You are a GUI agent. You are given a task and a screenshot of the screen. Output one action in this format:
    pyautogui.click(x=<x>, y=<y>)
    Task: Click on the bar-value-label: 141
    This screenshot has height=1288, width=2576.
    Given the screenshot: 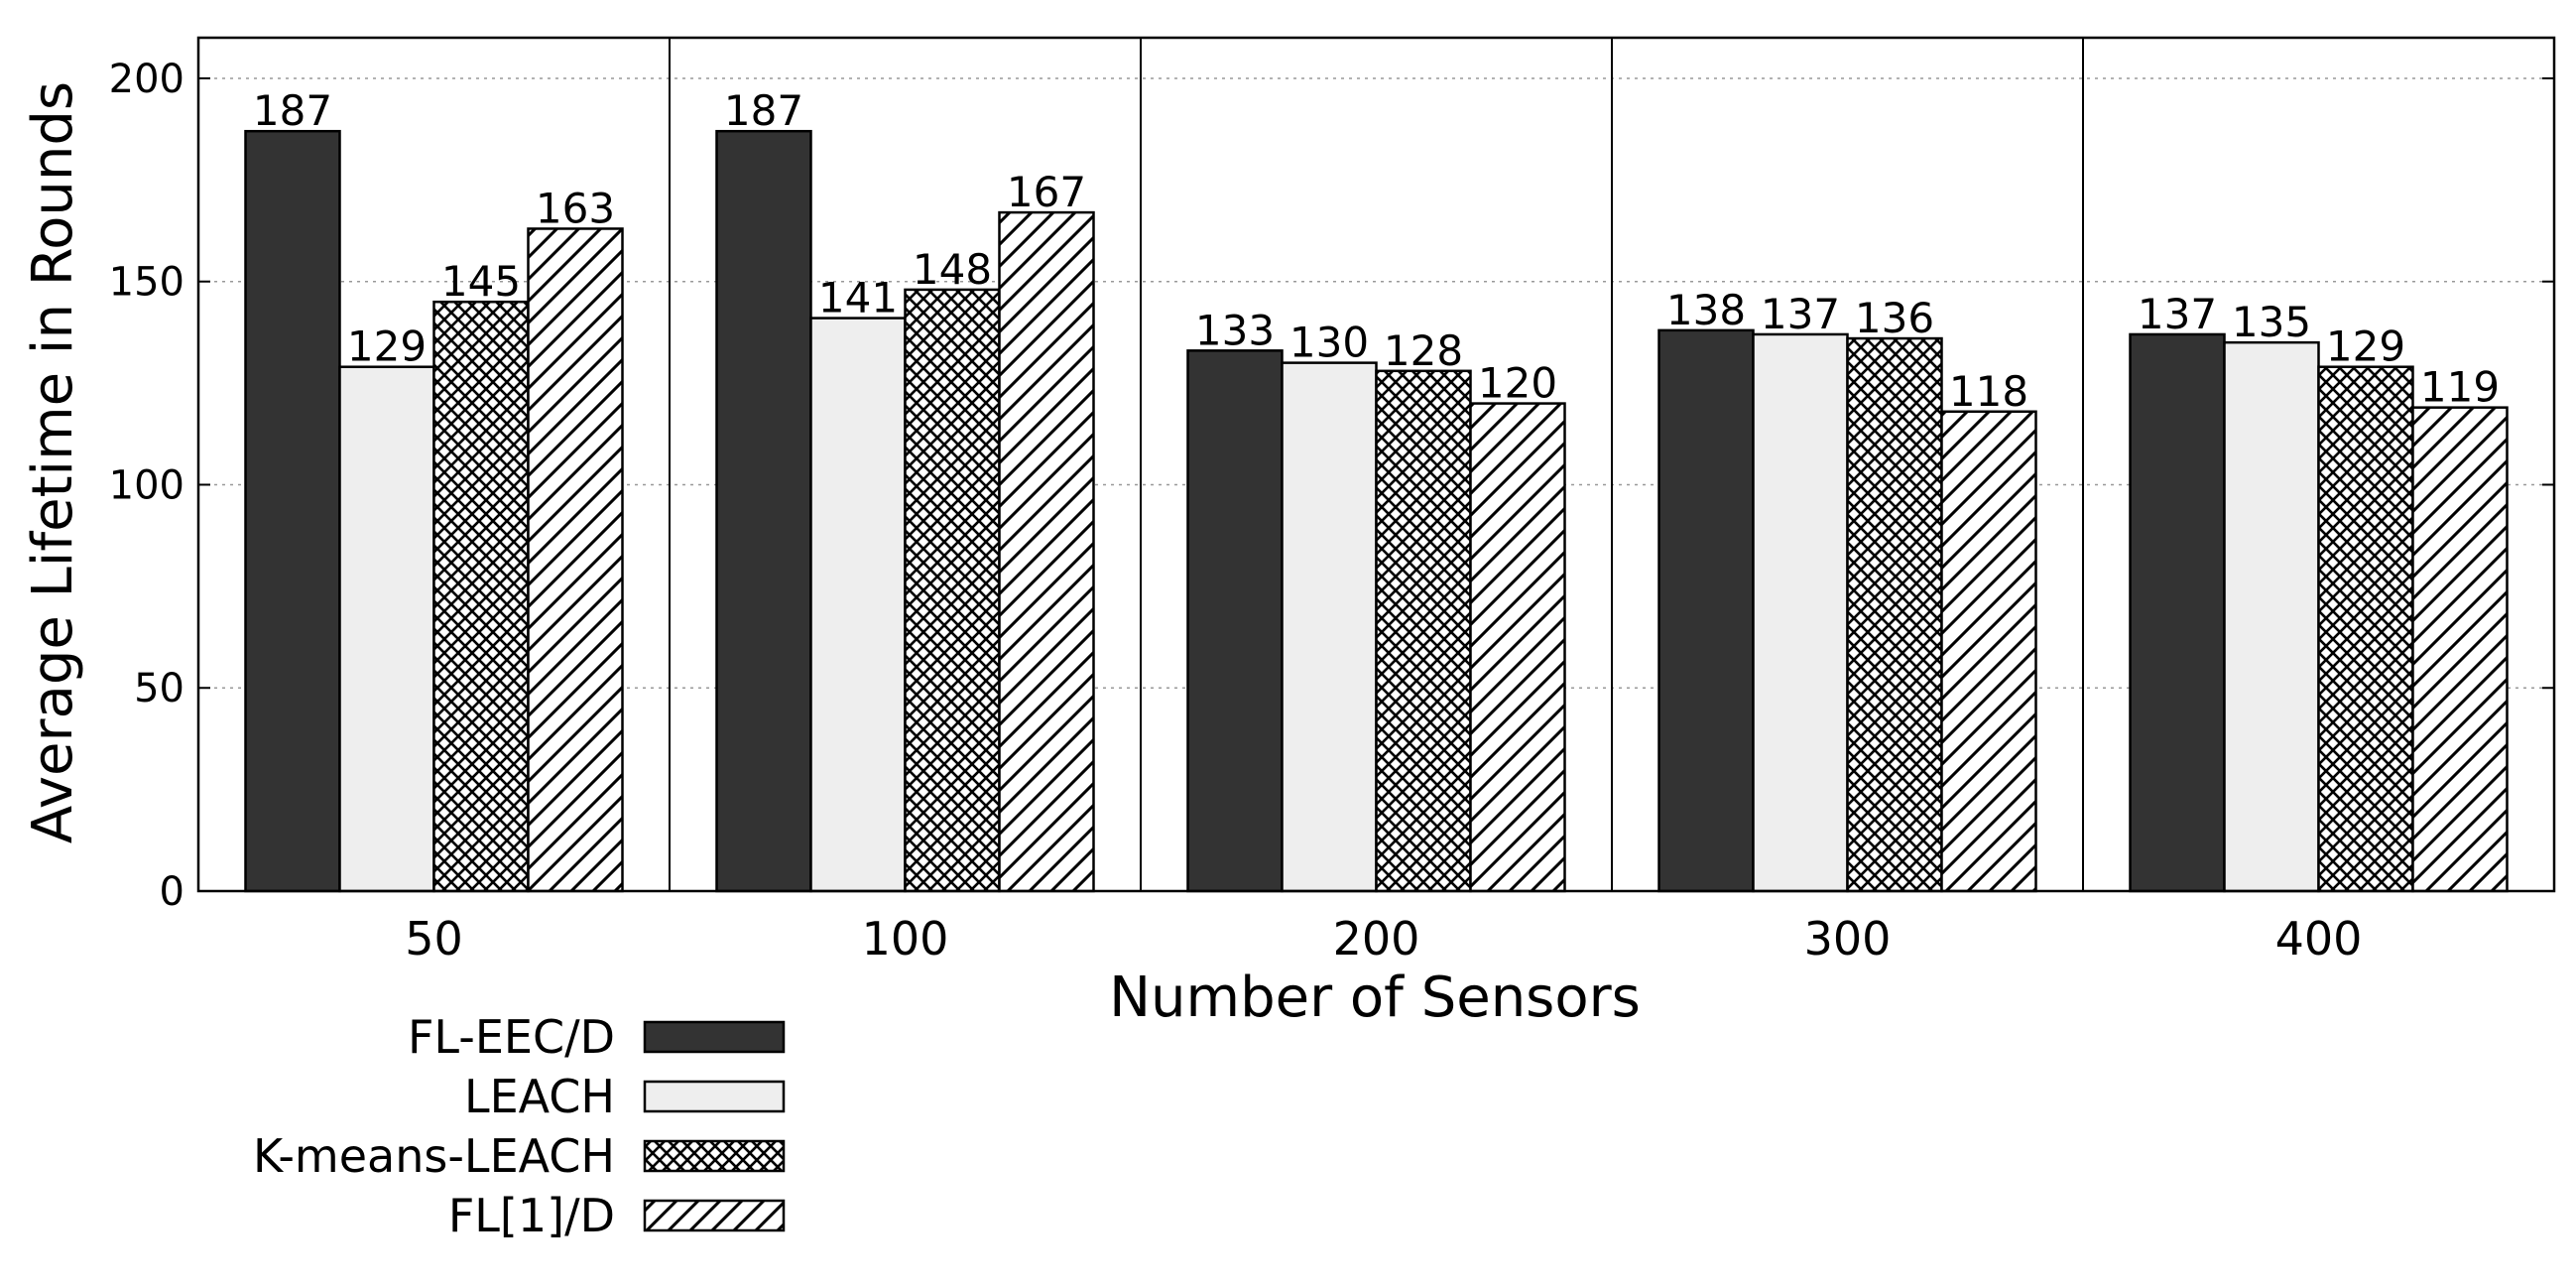 What is the action you would take?
    pyautogui.click(x=858, y=298)
    